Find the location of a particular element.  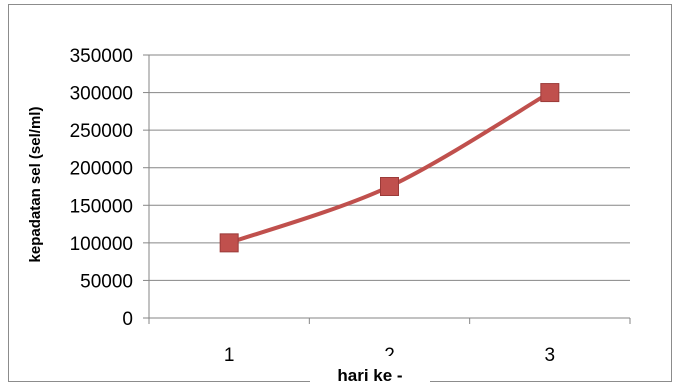

y-tick-label: 350000 is located at coordinates (101, 56).